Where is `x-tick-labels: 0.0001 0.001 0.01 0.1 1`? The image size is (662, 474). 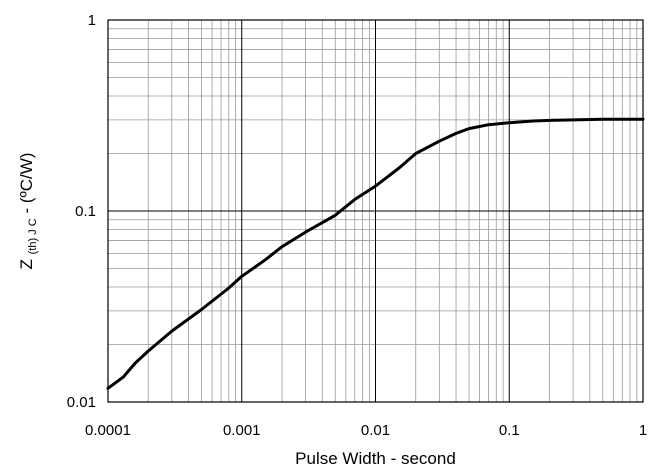 x-tick-labels: 0.0001 0.001 0.01 0.1 1 is located at coordinates (366, 430).